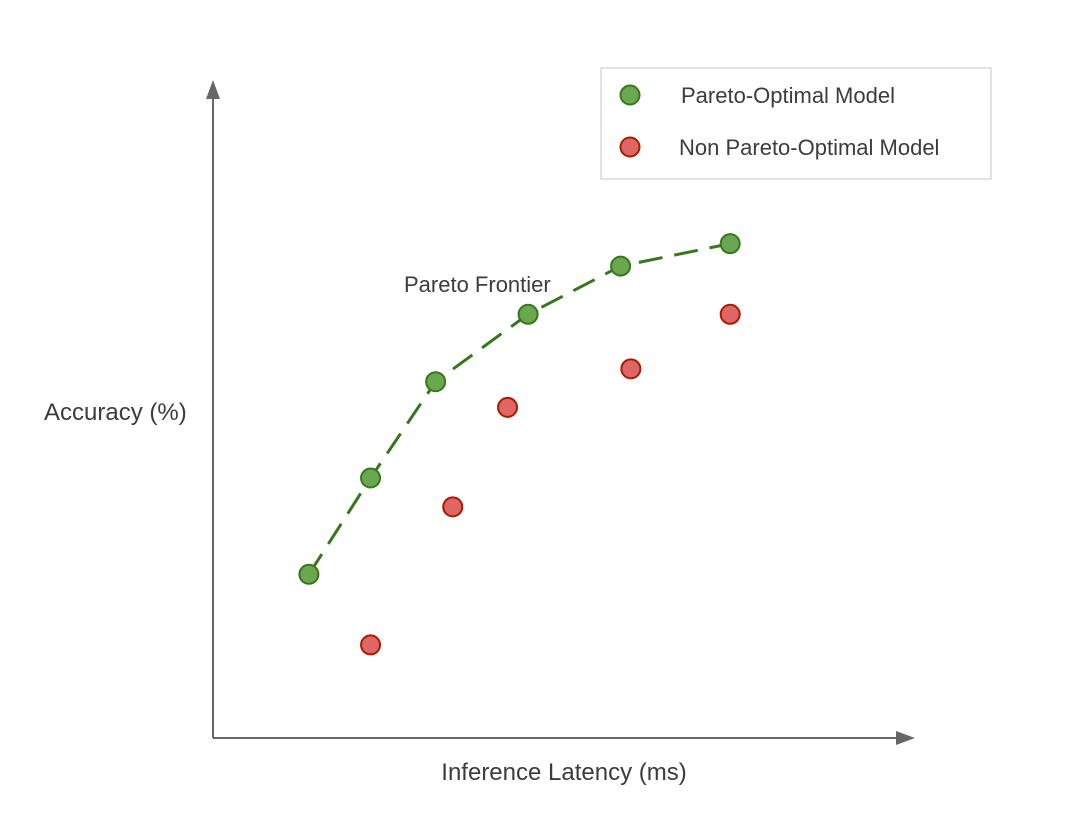  I want to click on y-axis-label: Accuracy (%), so click(115, 412).